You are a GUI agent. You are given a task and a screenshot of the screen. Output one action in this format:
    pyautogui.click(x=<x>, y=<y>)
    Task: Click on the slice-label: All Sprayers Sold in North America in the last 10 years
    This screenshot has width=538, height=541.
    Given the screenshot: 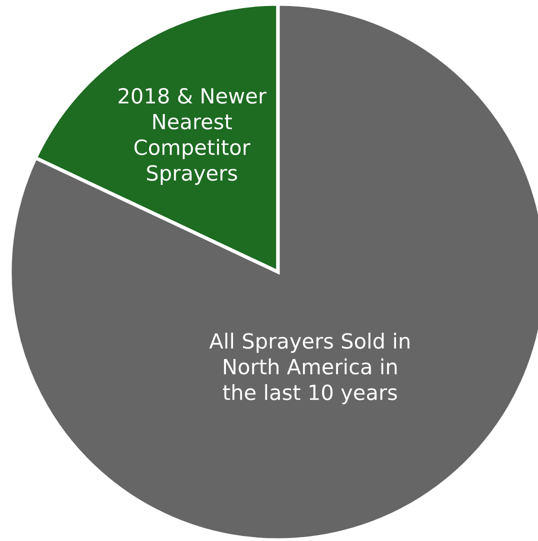 What is the action you would take?
    pyautogui.click(x=309, y=368)
    